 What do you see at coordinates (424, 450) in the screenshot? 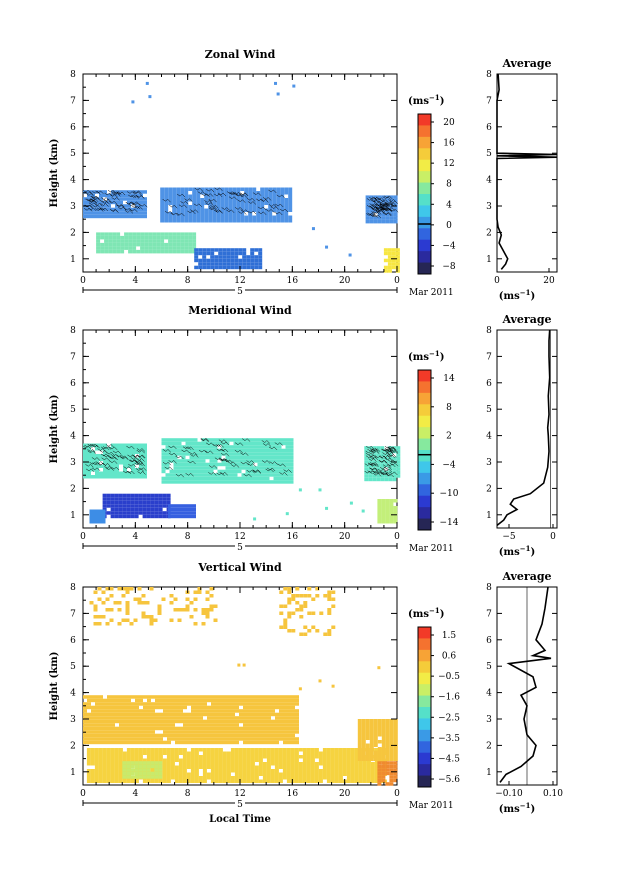
I see `colorbar-frame` at bounding box center [424, 450].